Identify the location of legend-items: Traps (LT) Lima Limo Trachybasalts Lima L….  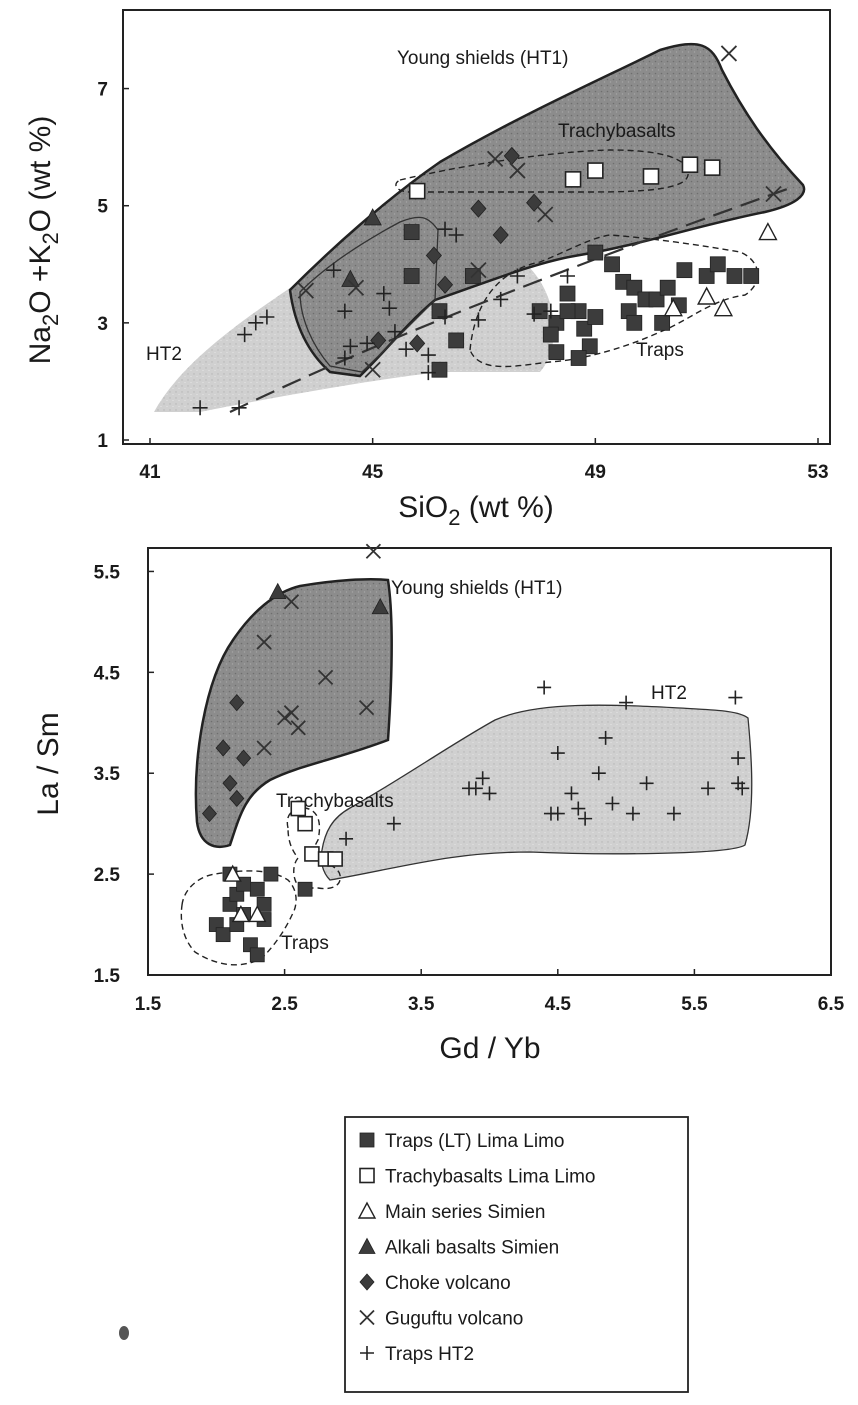
(476, 1248).